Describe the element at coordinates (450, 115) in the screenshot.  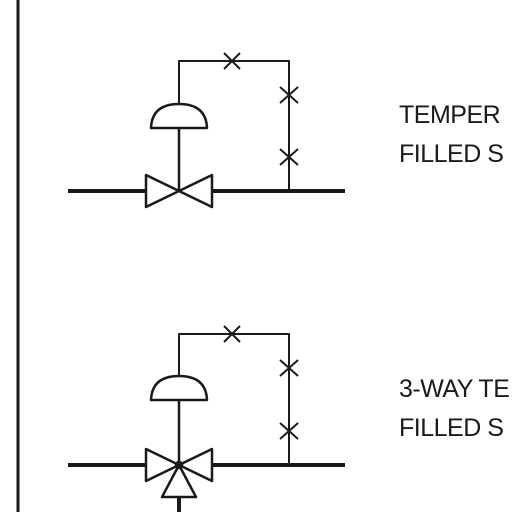
I see `temperature-regulator-label-line-1: TEMPER` at that location.